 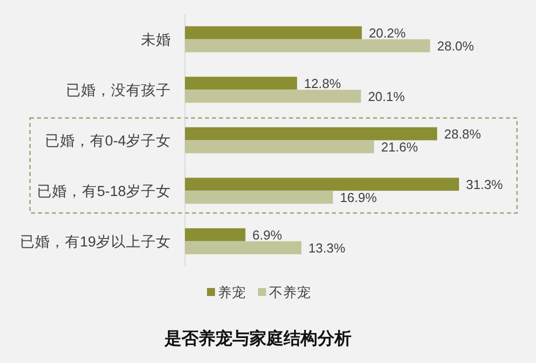 I want to click on y-tick-label: 已婚，有19岁以上子女, so click(x=95, y=241).